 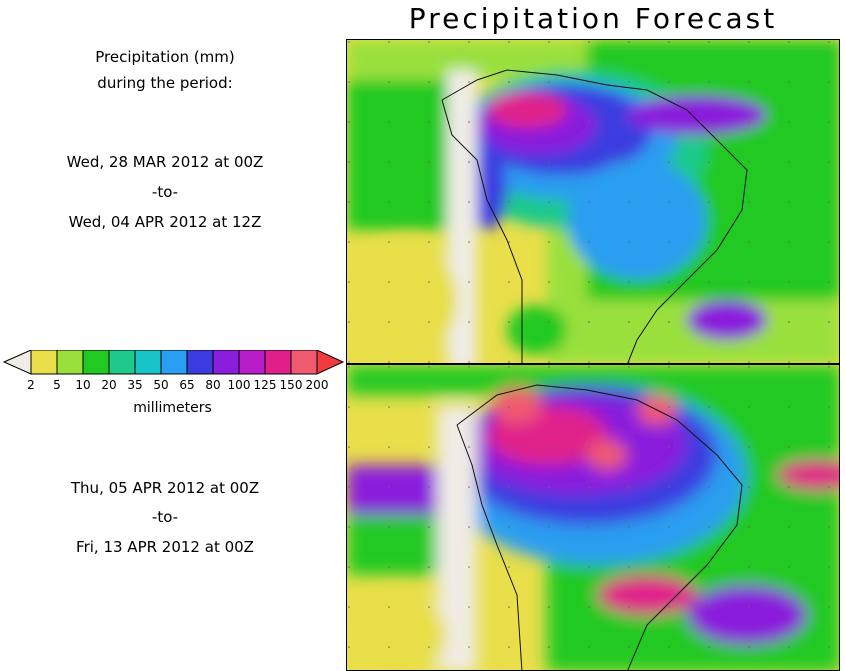 What do you see at coordinates (165, 547) in the screenshot?
I see `period2-end: Fri, 13 APR 2012 at 00Z` at bounding box center [165, 547].